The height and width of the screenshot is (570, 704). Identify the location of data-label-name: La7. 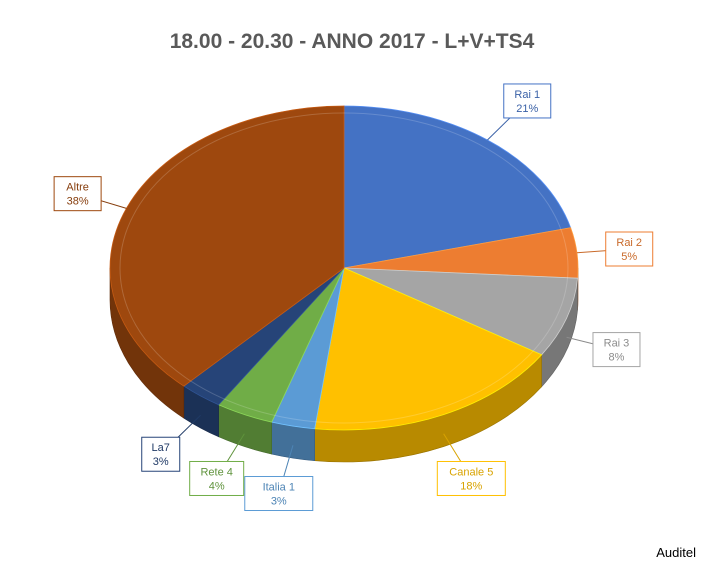
(161, 448).